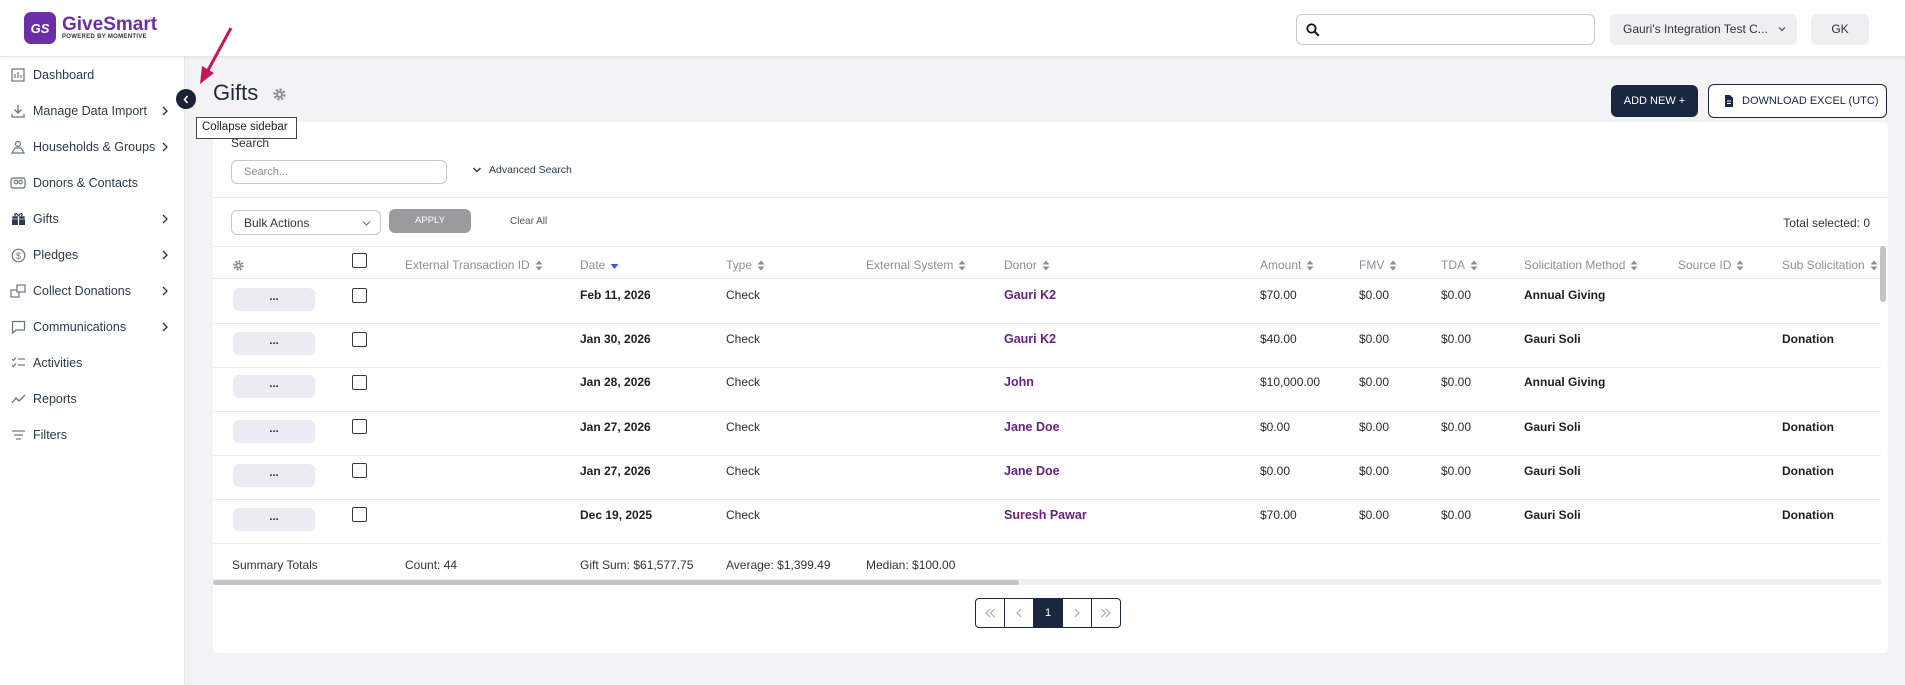 This screenshot has height=685, width=1905. Describe the element at coordinates (1575, 265) in the screenshot. I see `column-label: Solicitation Method` at that location.